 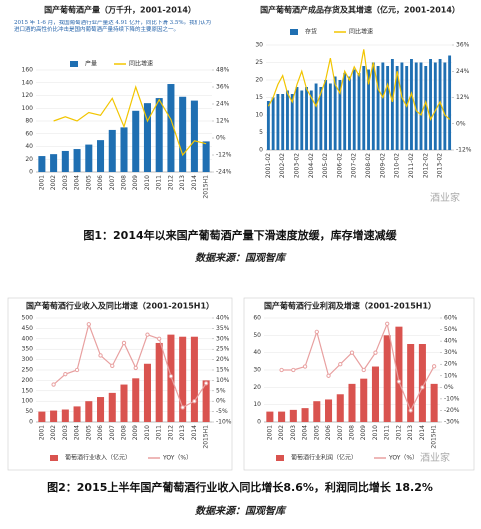 What do you see at coordinates (451, 329) in the screenshot?
I see `y2-tick-label: 50%` at bounding box center [451, 329].